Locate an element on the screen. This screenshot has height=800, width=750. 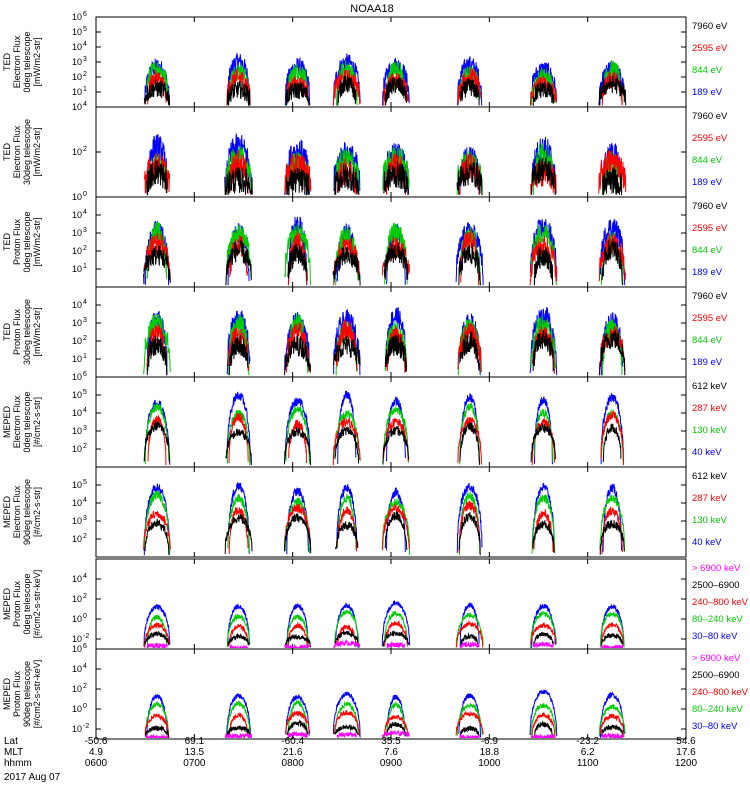
x-tick-label: 69.1 is located at coordinates (195, 741).